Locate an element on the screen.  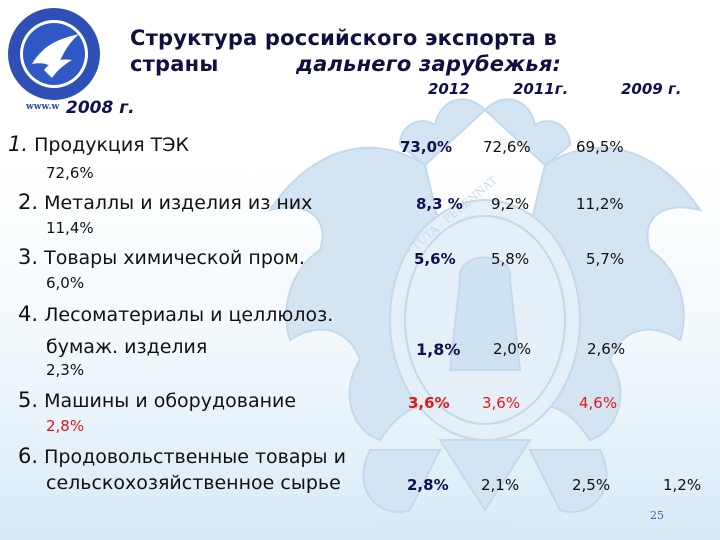
row-4-2008: 2,3% is located at coordinates (65, 370).